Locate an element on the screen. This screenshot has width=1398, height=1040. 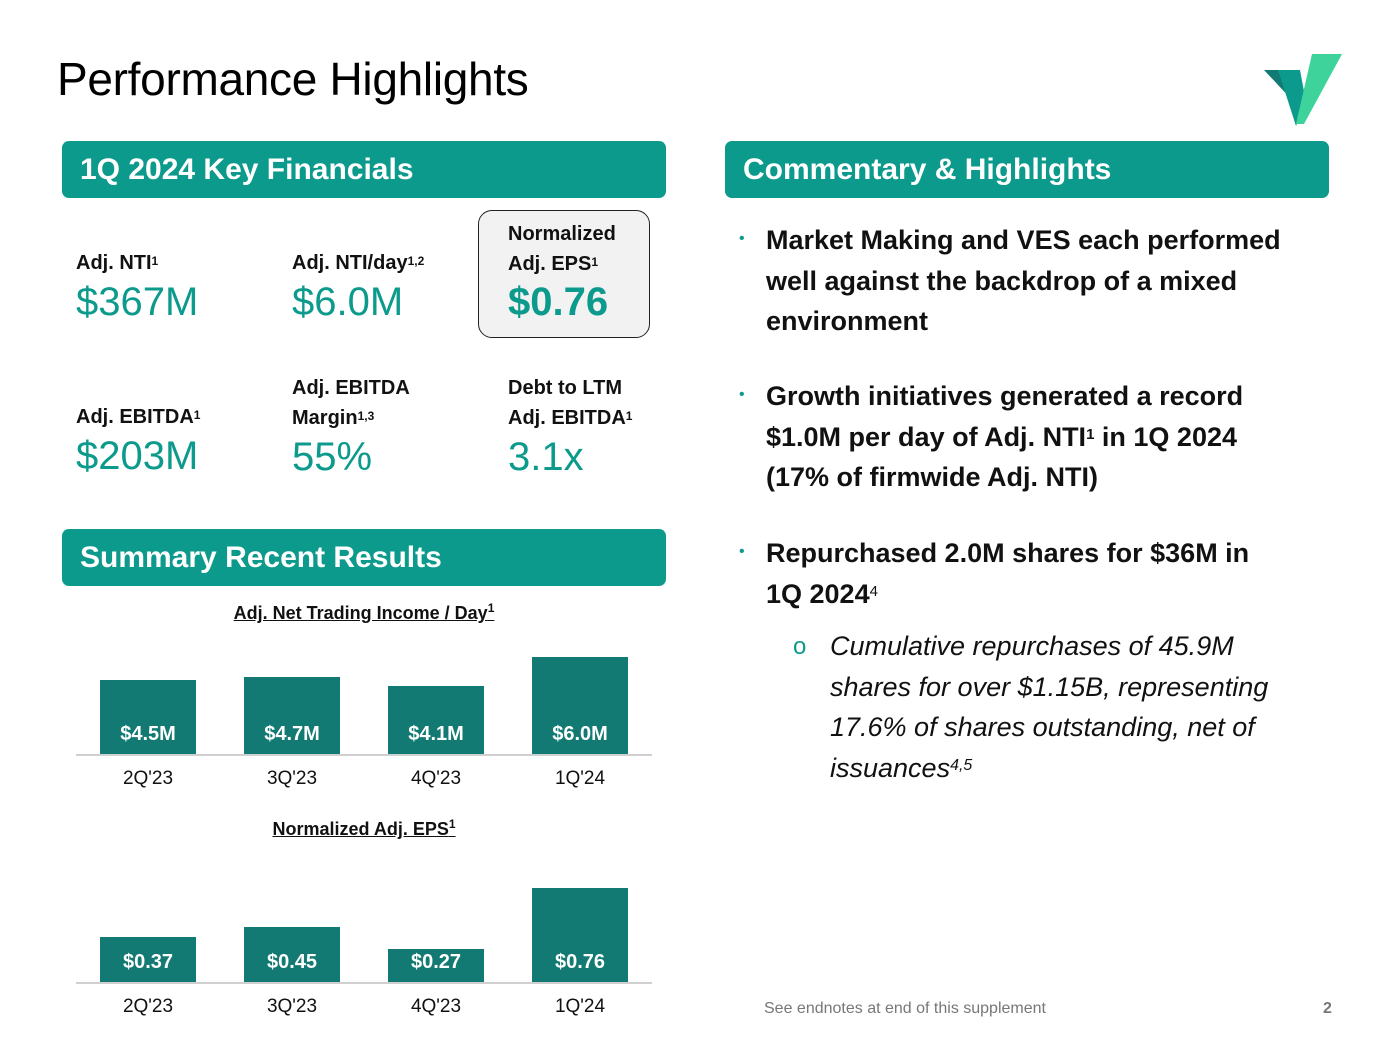
bar-data-label: $4.1M is located at coordinates (436, 734).